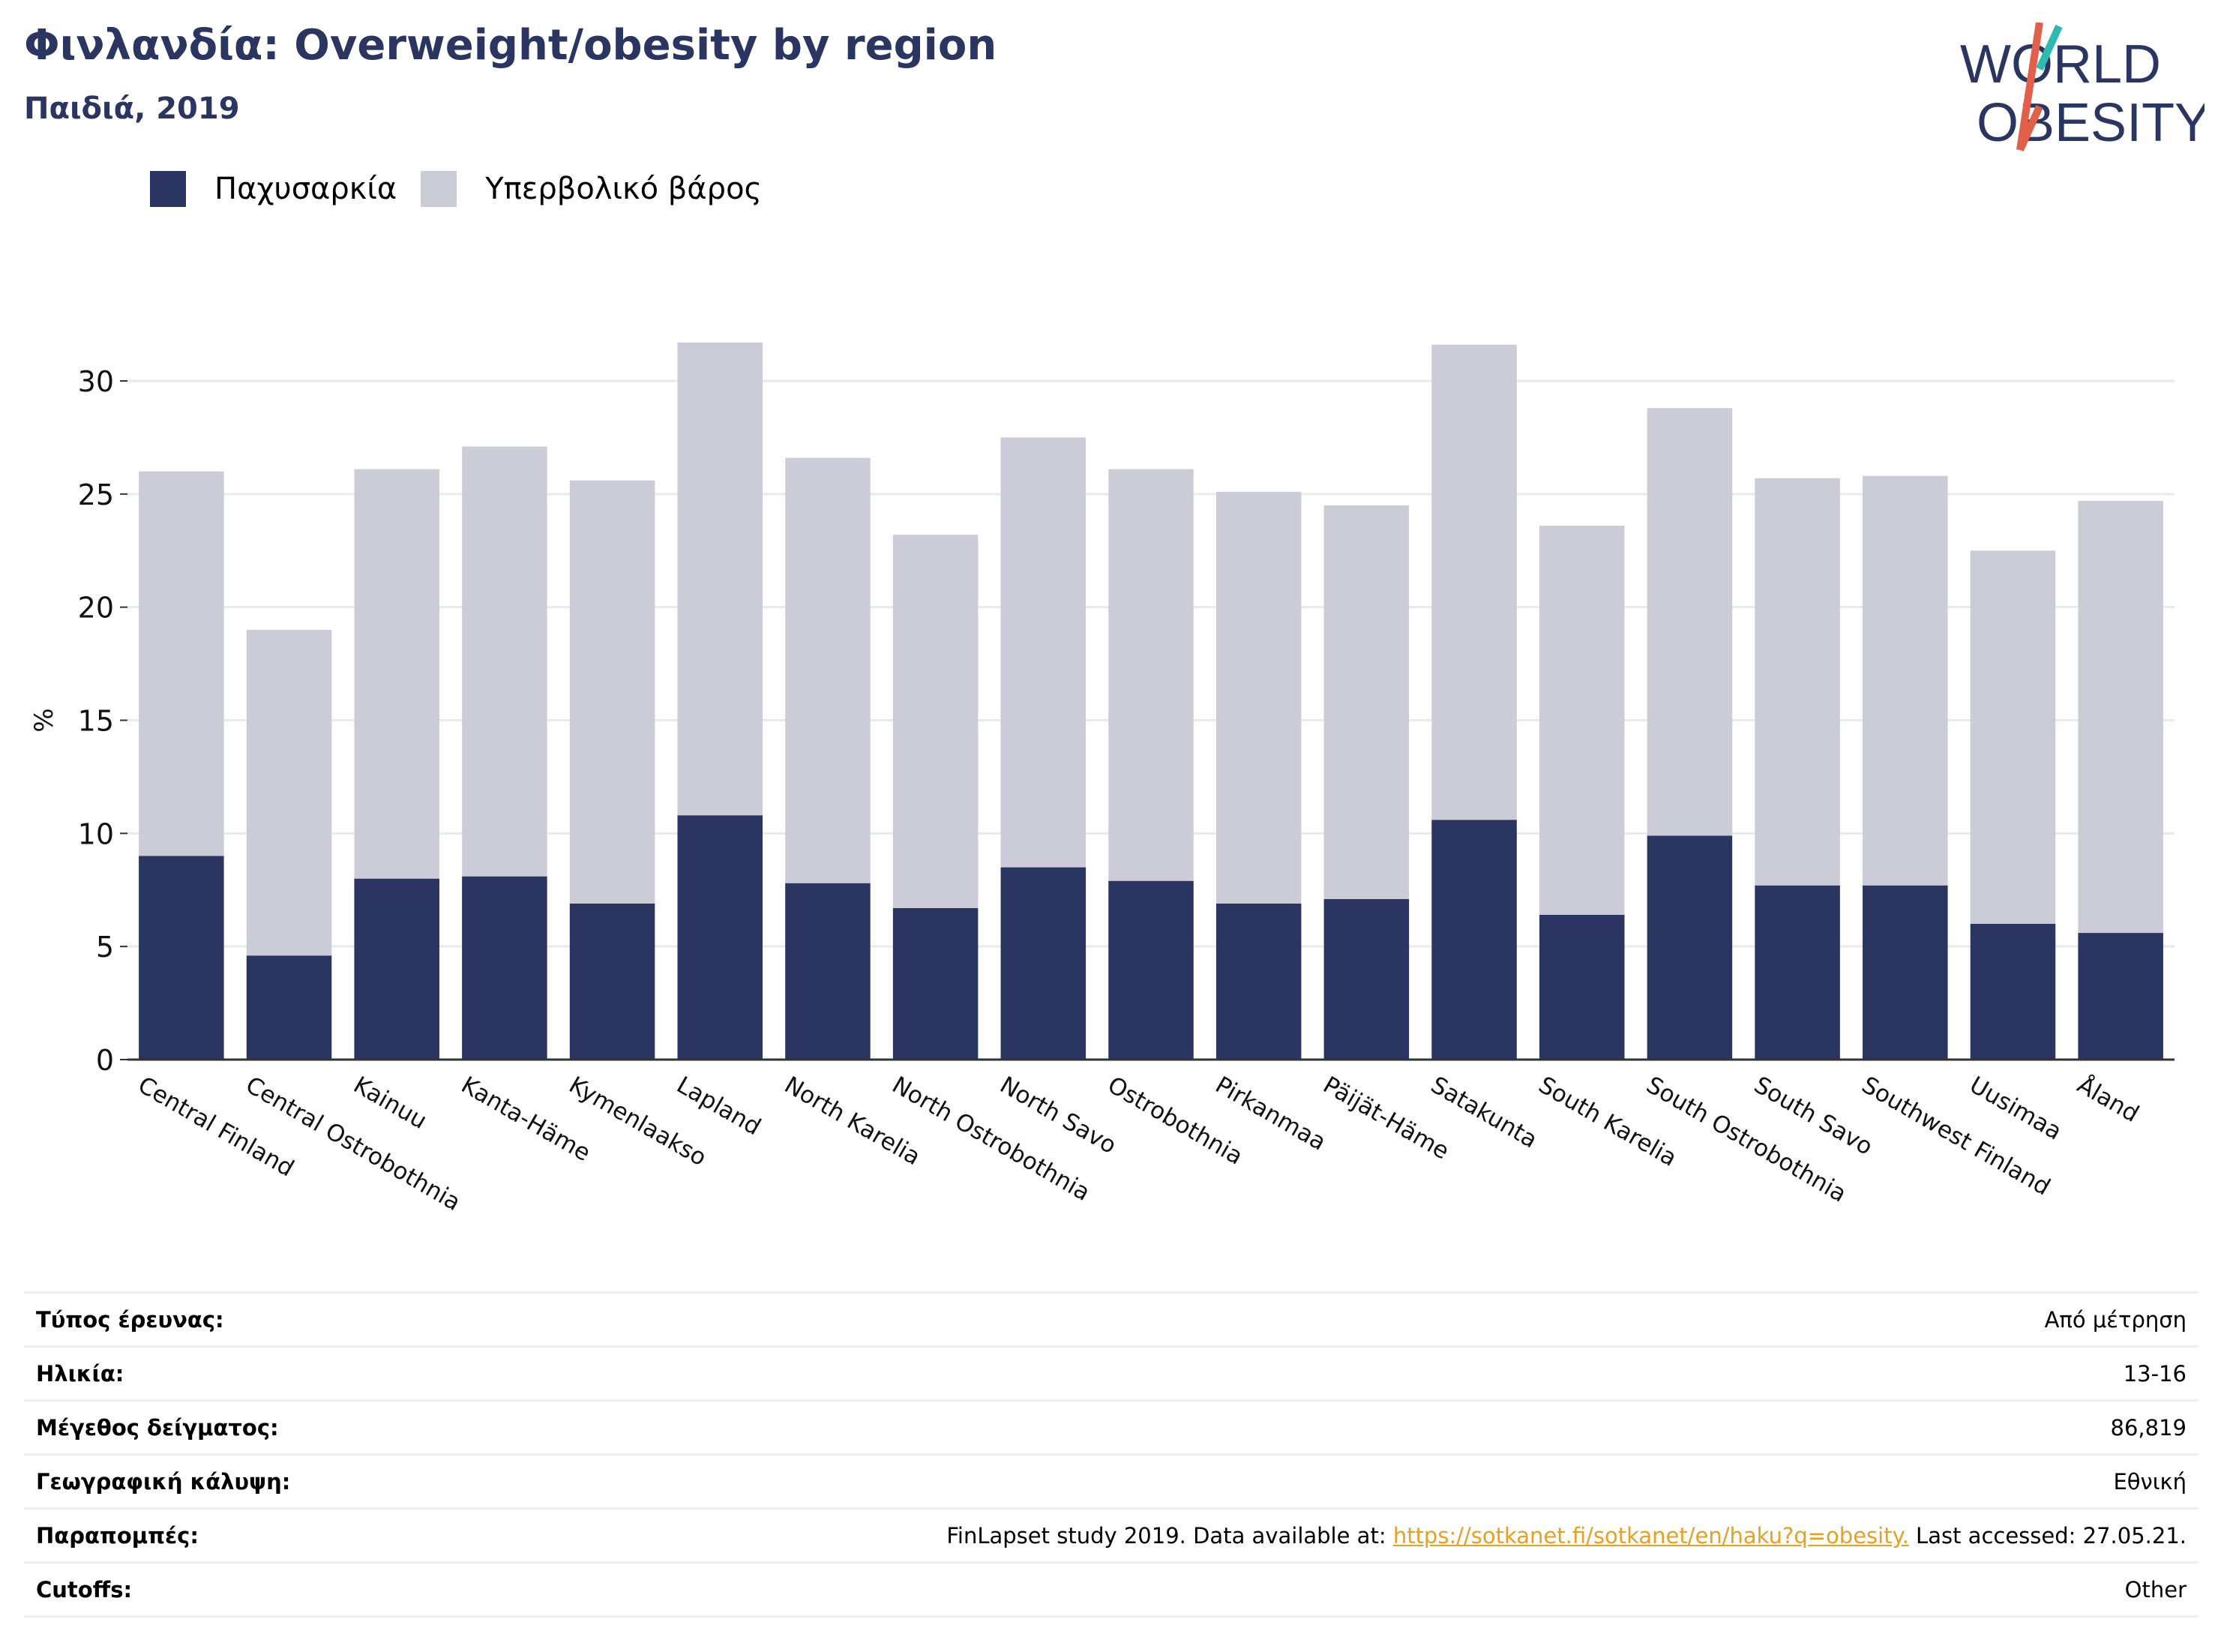 The height and width of the screenshot is (1652, 2218). I want to click on info-label: Τύπος έρευνας:, so click(130, 1319).